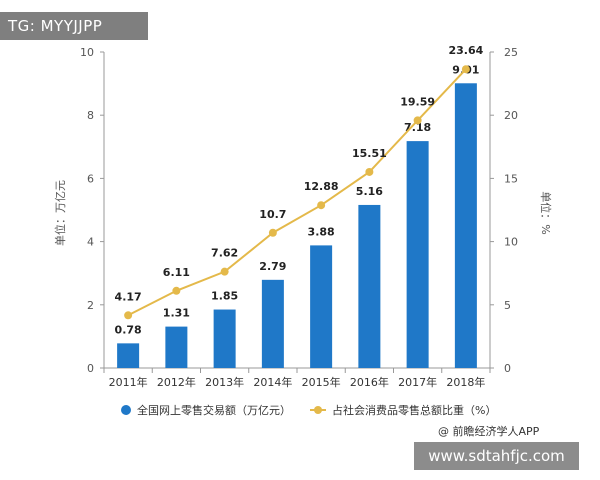 This screenshot has width=600, height=480. Describe the element at coordinates (176, 313) in the screenshot. I see `bar-value-label: 1.31` at that location.